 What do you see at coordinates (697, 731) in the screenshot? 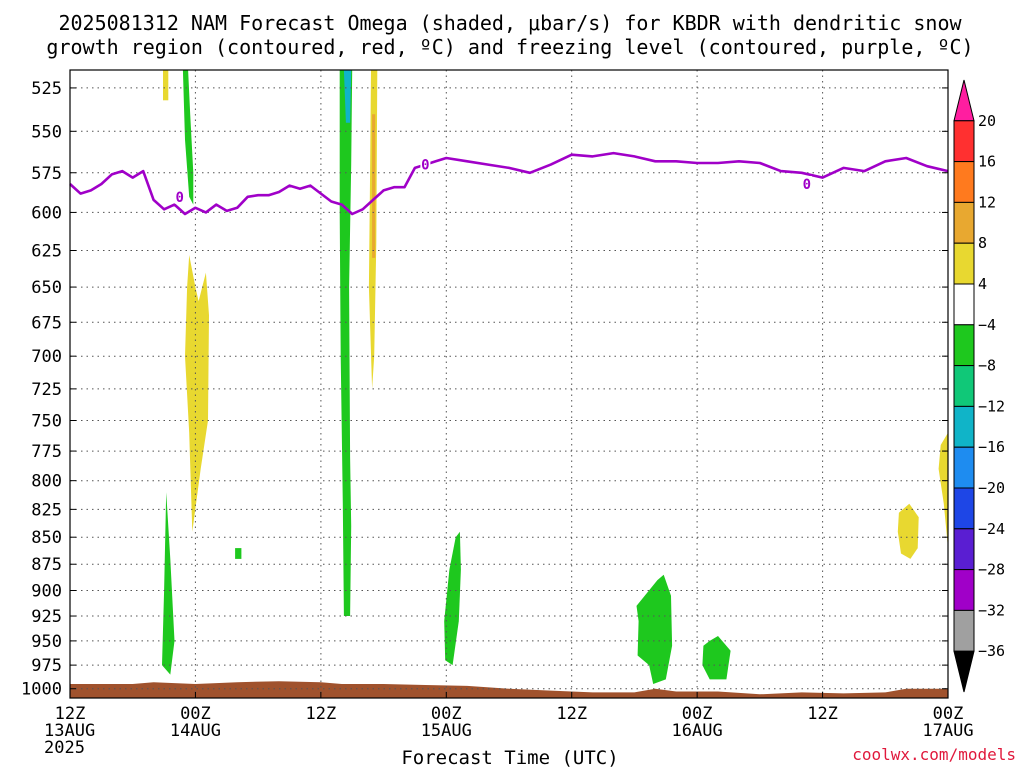
I see `x-tick-label: 16AUG` at bounding box center [697, 731].